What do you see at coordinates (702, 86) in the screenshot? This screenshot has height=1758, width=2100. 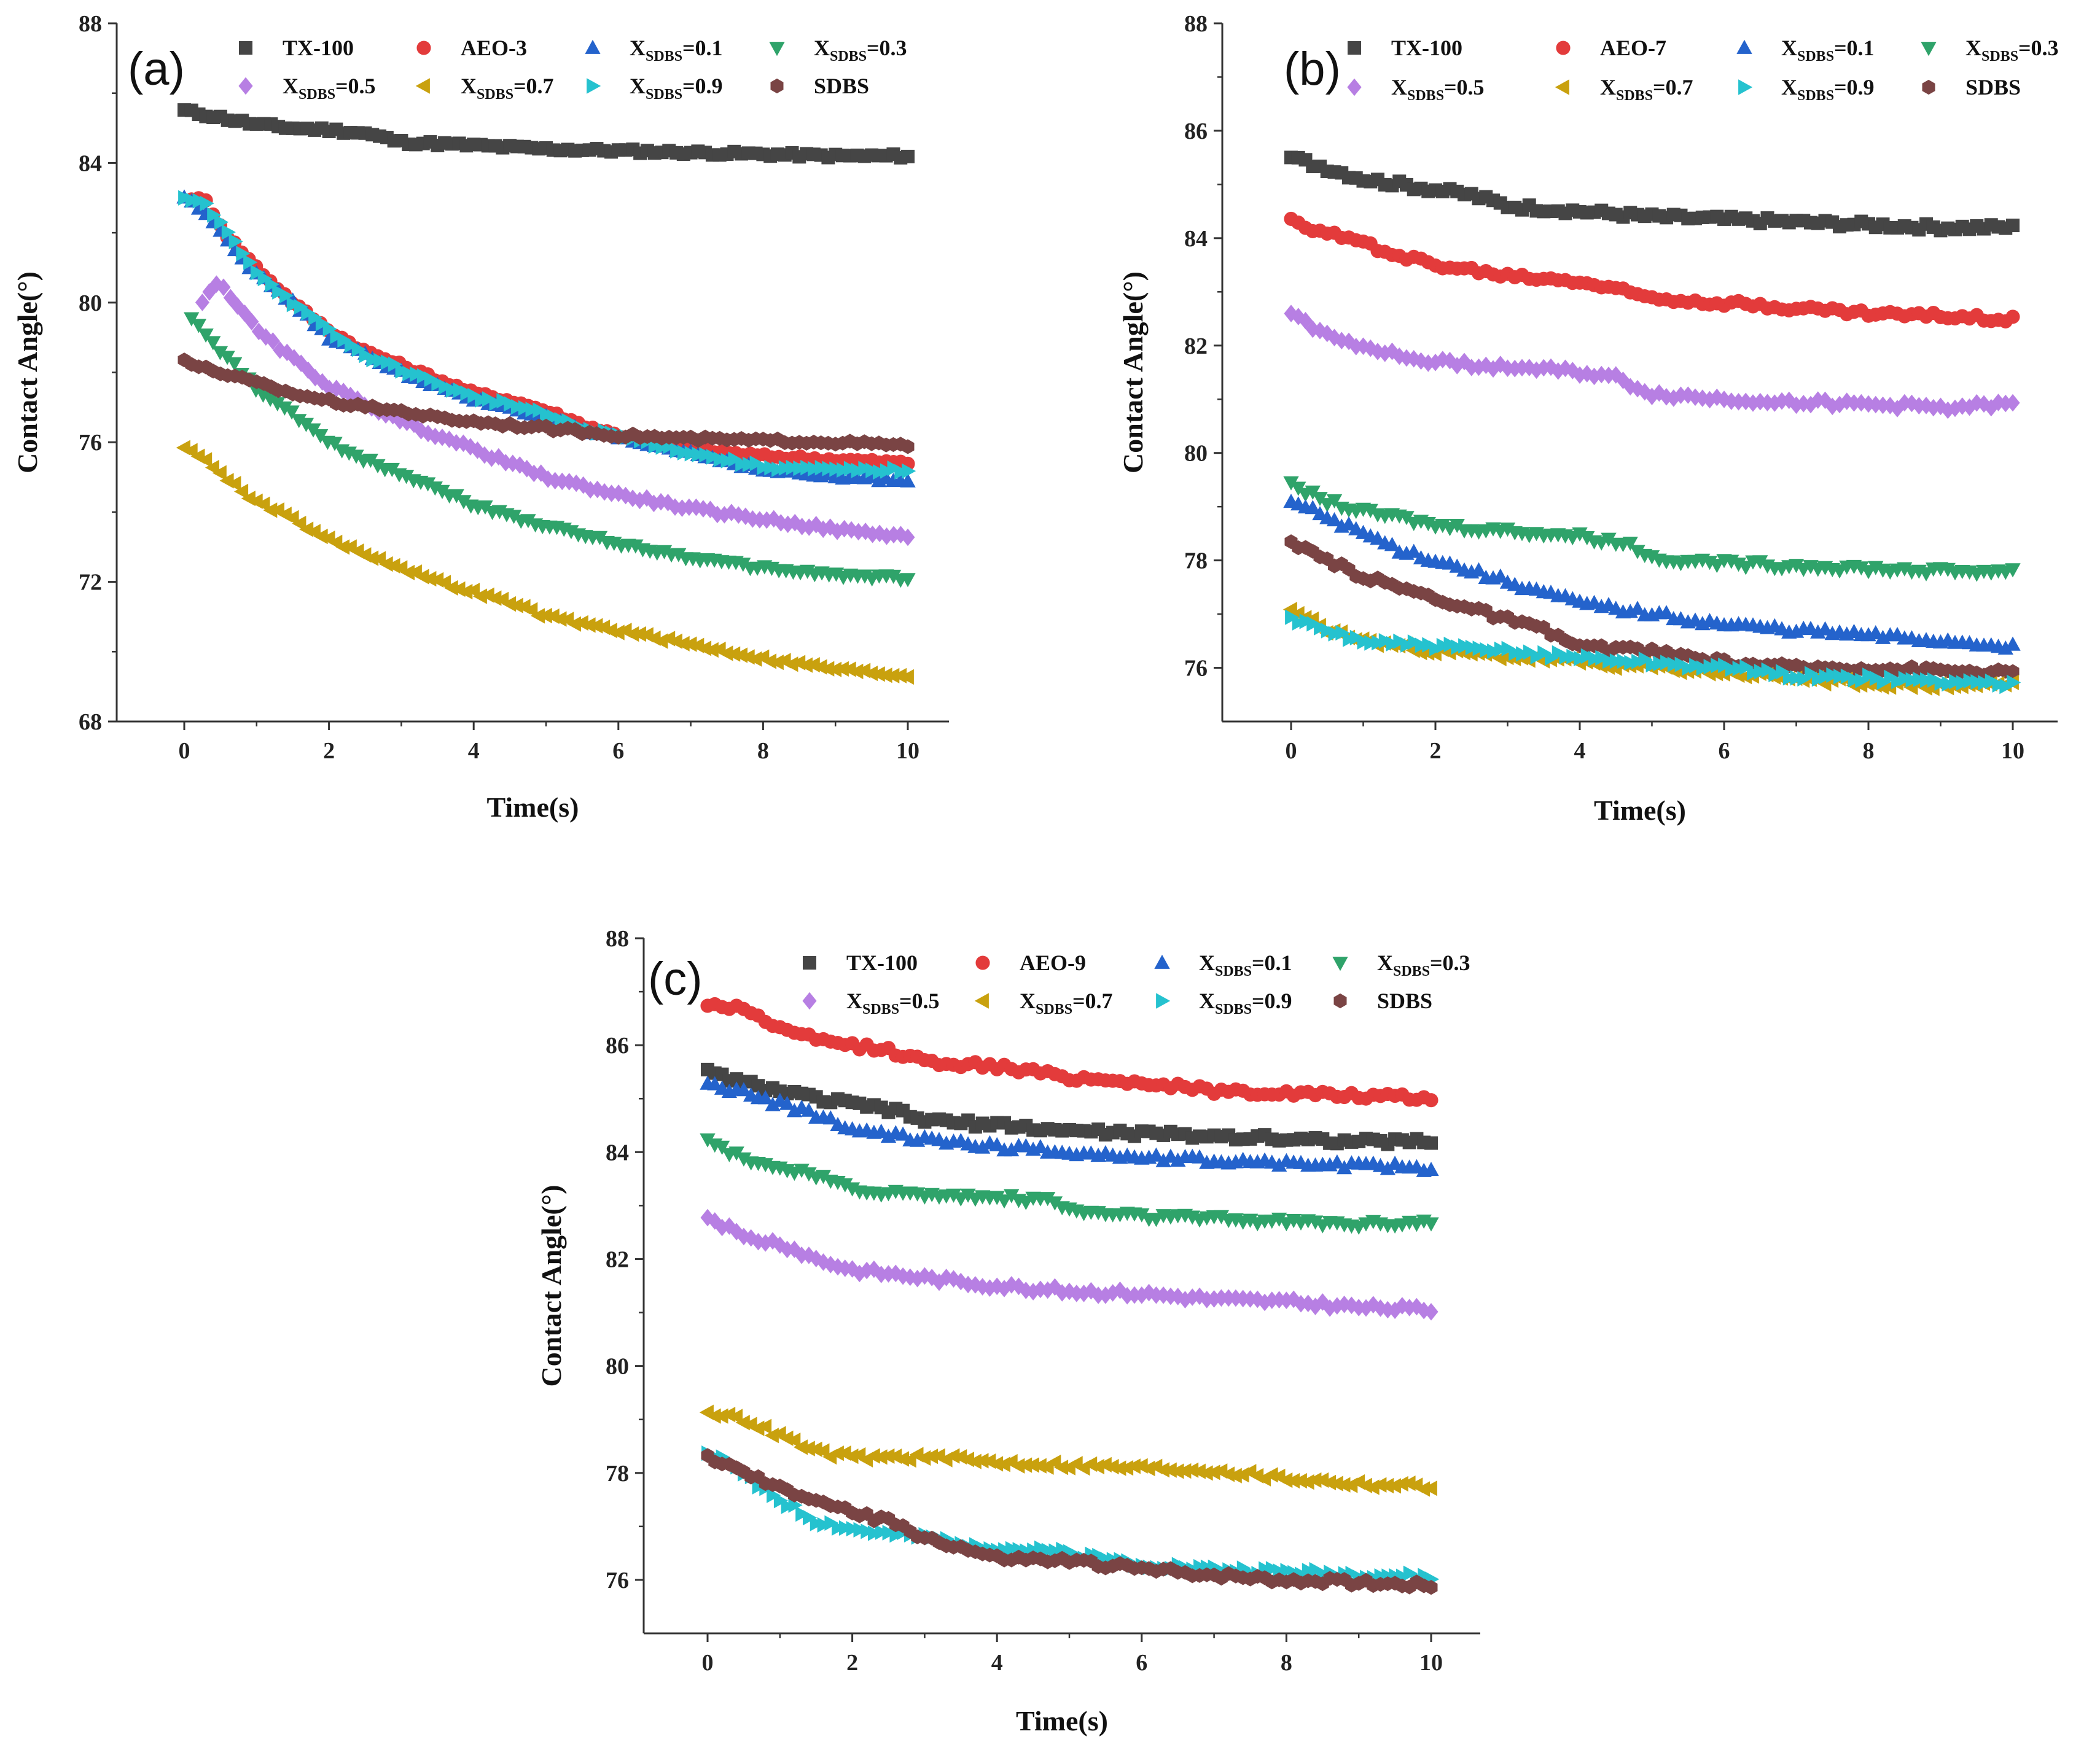 I see `legend-label-value: =0.9` at bounding box center [702, 86].